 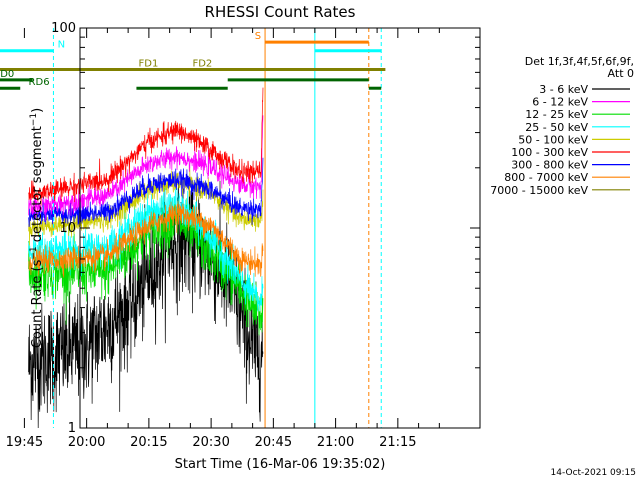 I want to click on y-tick-label-2: 100, so click(x=63, y=28).